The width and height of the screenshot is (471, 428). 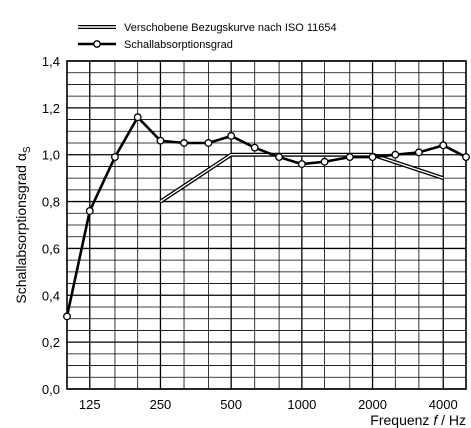 What do you see at coordinates (23, 225) in the screenshot?
I see `y-axis-label: Schallabsorptionsgrad αS` at bounding box center [23, 225].